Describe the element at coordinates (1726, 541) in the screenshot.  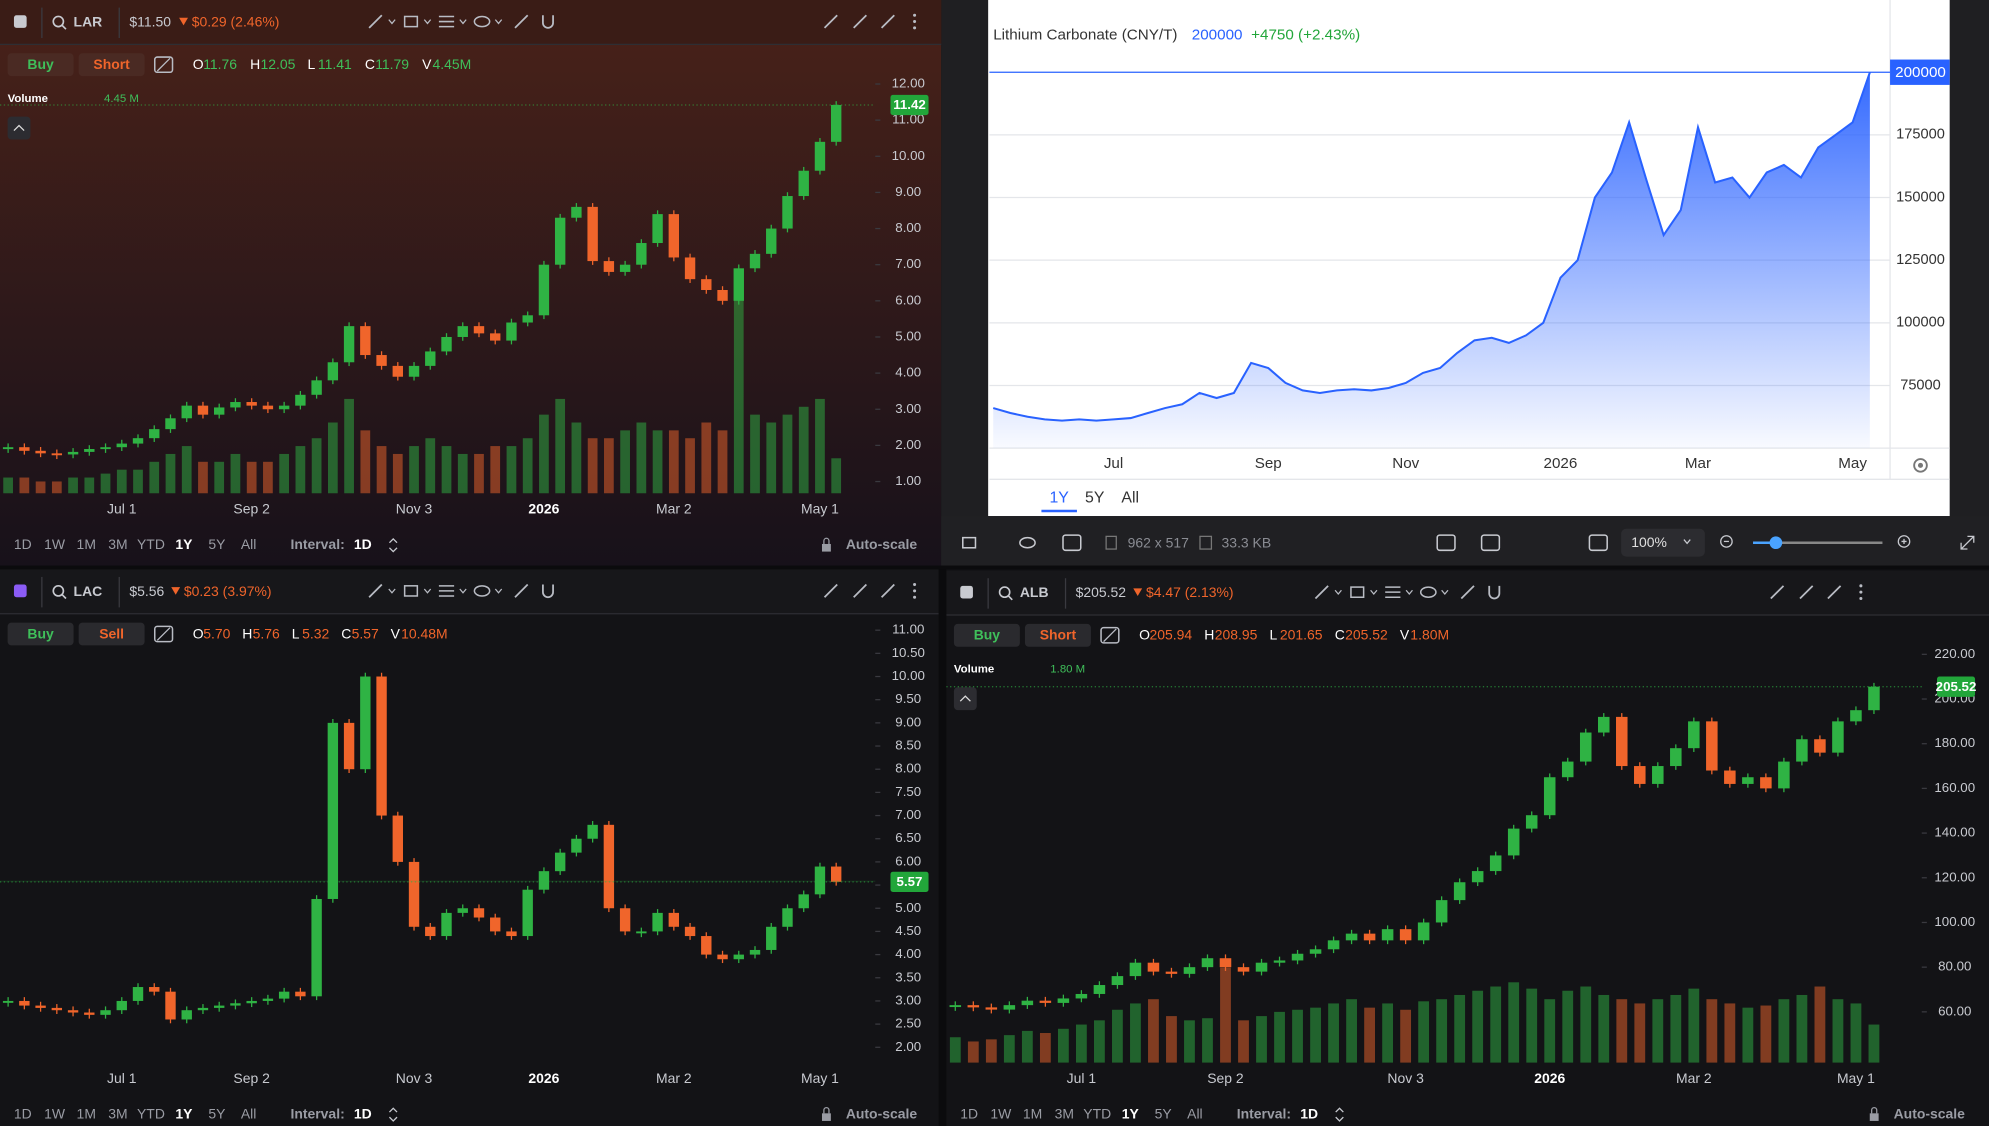
I see `zoom-out` at that location.